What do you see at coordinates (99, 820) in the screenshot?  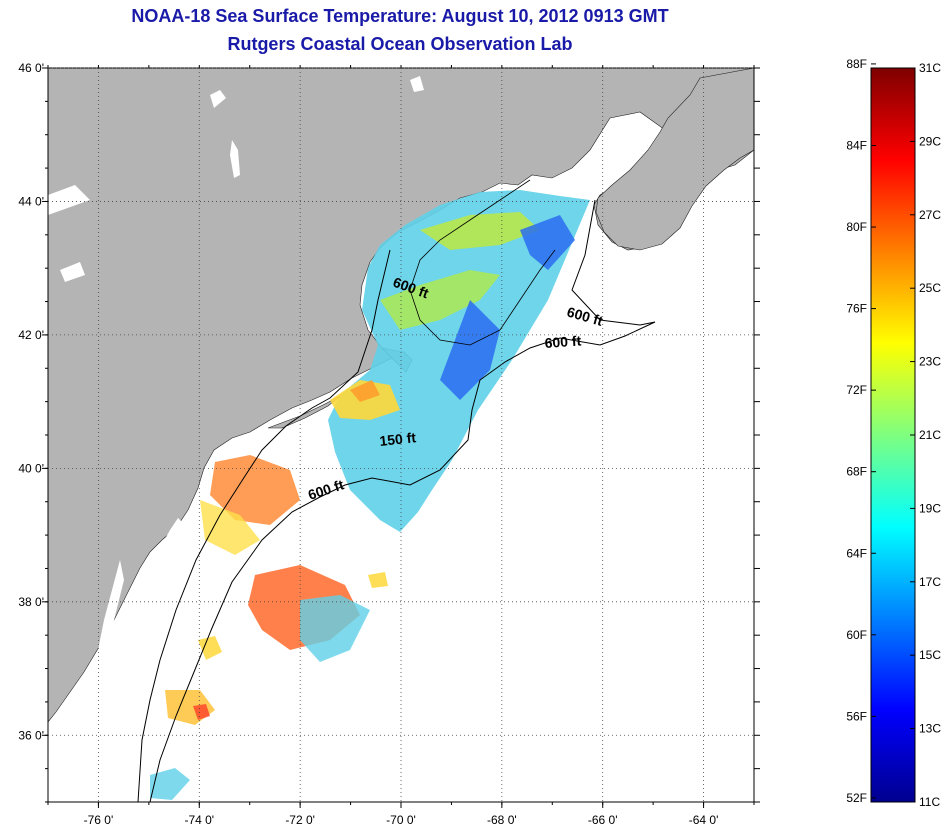 I see `lon-tick-label: -76 0'` at bounding box center [99, 820].